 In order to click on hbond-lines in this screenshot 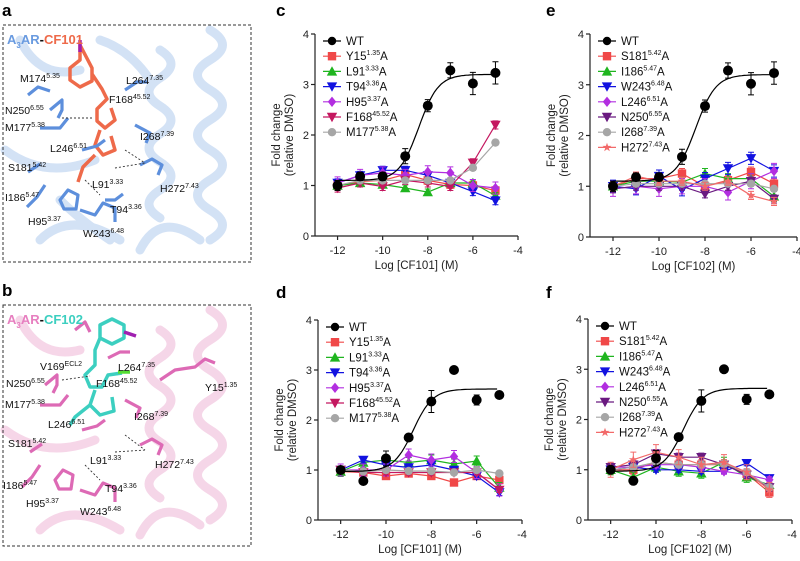, I will do `click(104, 156)`.